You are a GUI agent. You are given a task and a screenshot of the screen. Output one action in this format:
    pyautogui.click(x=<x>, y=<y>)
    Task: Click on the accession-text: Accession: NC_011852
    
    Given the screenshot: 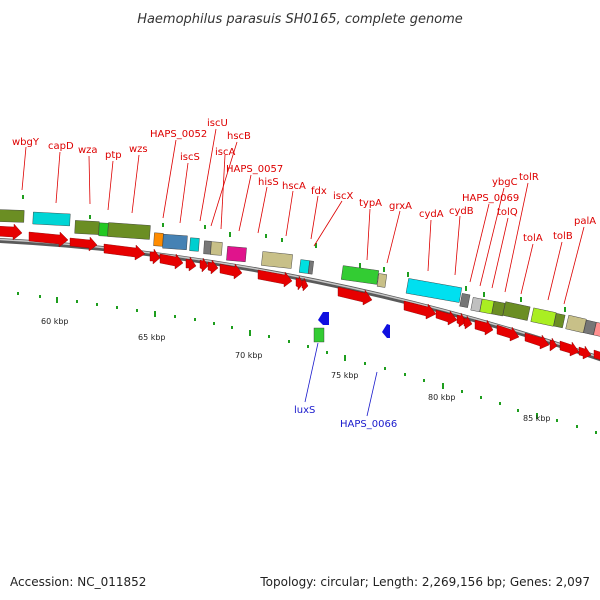 What is the action you would take?
    pyautogui.click(x=78, y=582)
    